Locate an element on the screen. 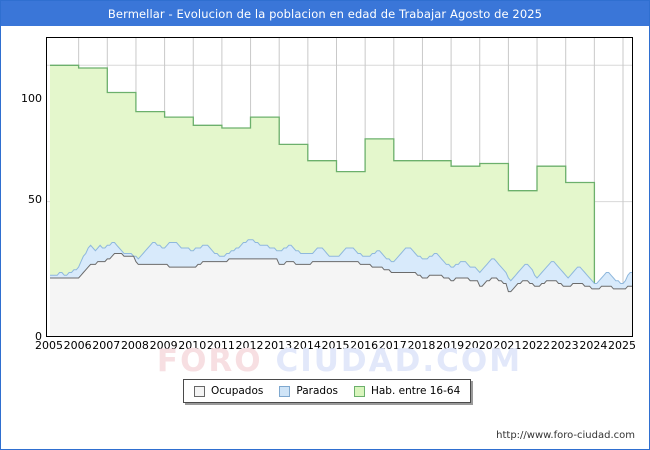 The width and height of the screenshot is (650, 450). x-tick-2015: 2015 is located at coordinates (335, 345).